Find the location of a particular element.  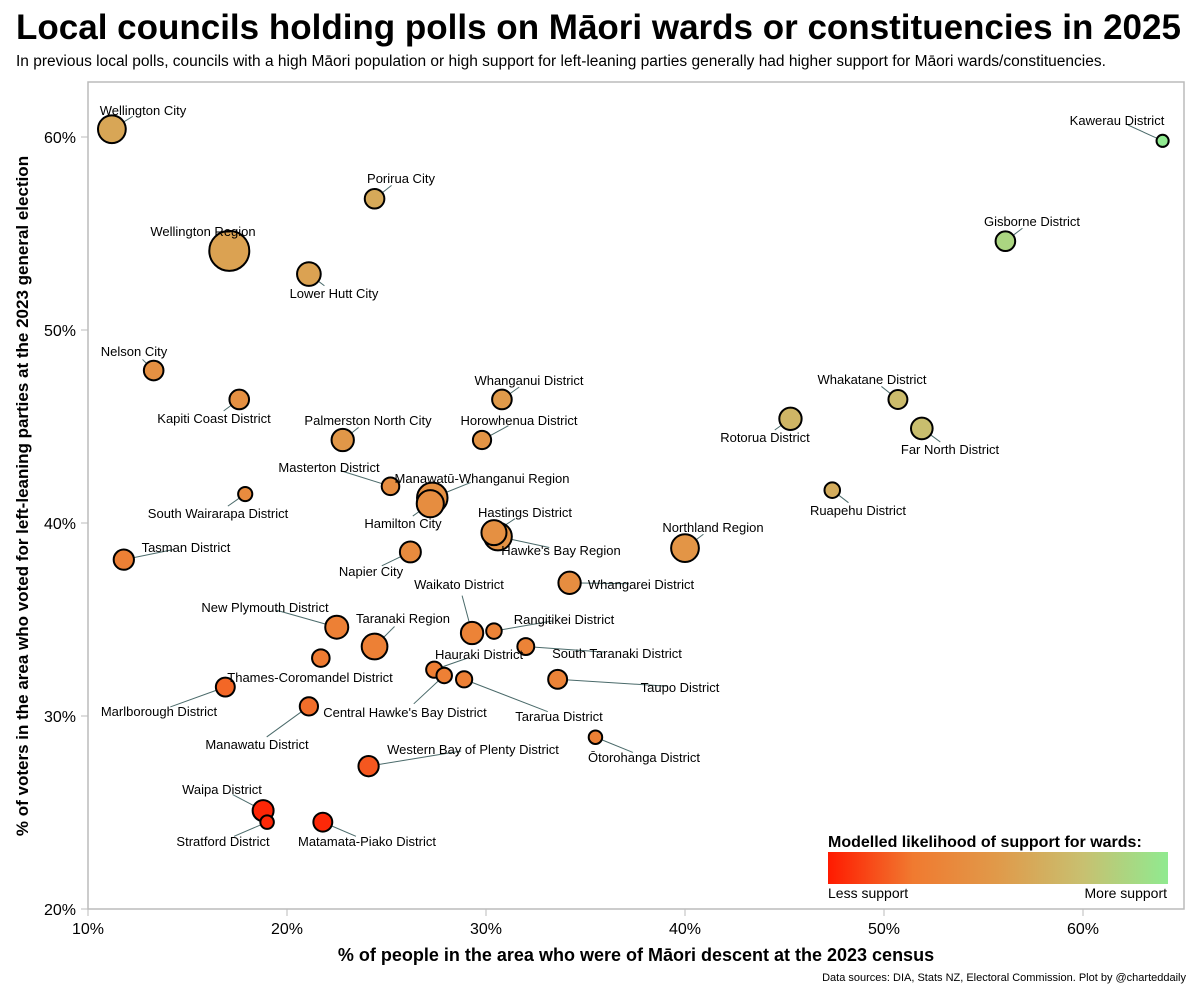

point-label: Rotorua District is located at coordinates (765, 437).